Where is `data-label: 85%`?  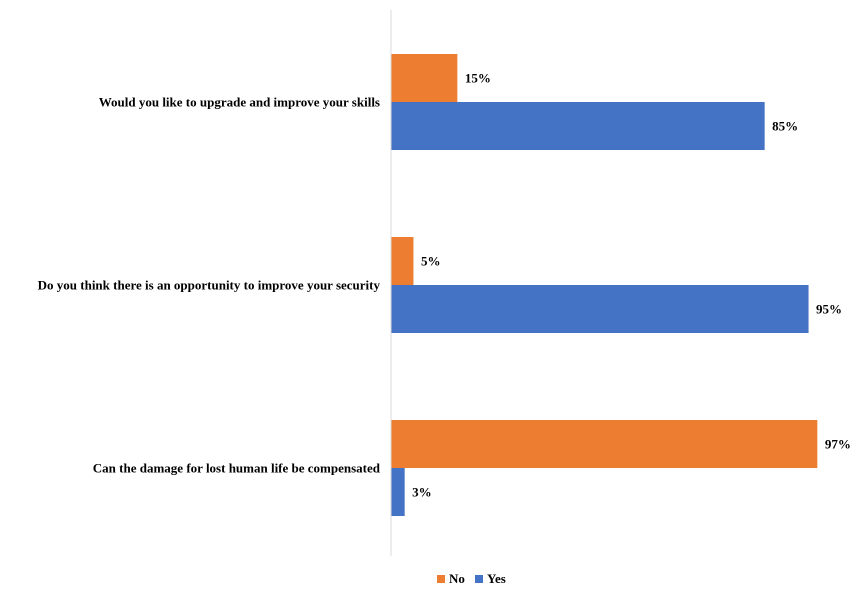
data-label: 85% is located at coordinates (785, 126).